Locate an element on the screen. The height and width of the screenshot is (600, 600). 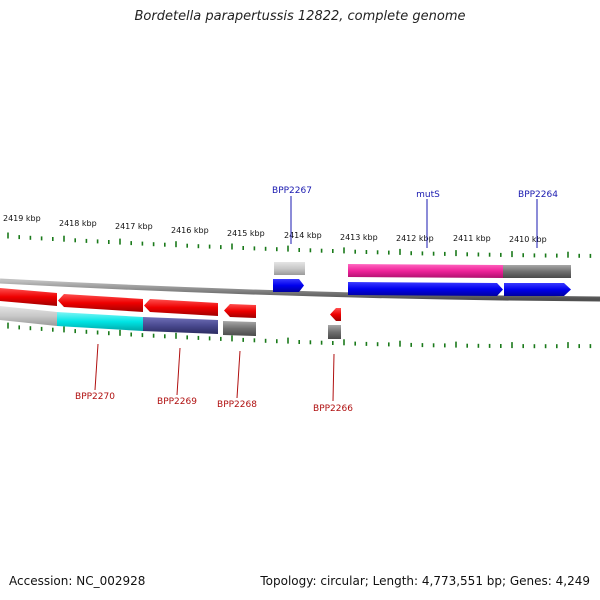
feature-left-edge-gray is located at coordinates (28, 316).